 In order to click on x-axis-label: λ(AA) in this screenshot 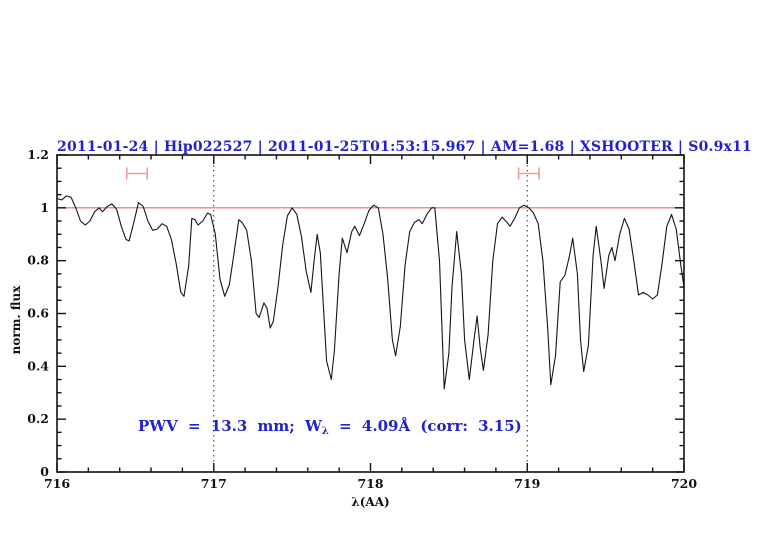, I will do `click(370, 502)`.